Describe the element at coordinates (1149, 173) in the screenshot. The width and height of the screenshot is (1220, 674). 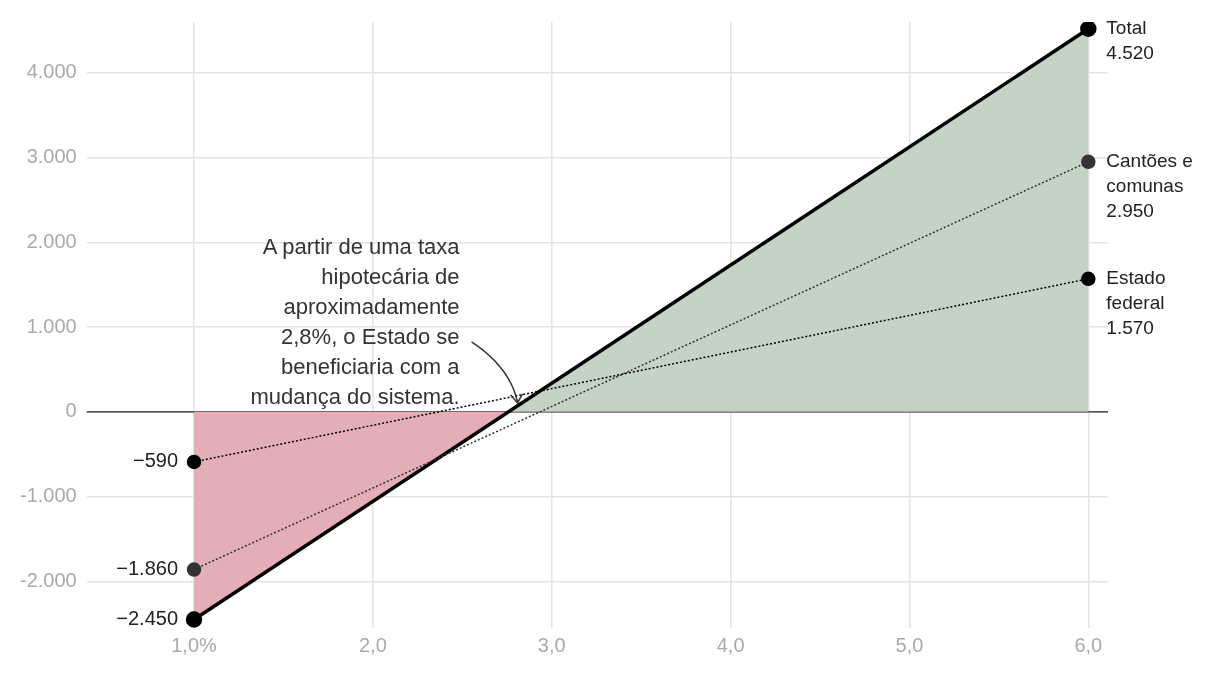
I see `series-label: Cantões e comunas` at that location.